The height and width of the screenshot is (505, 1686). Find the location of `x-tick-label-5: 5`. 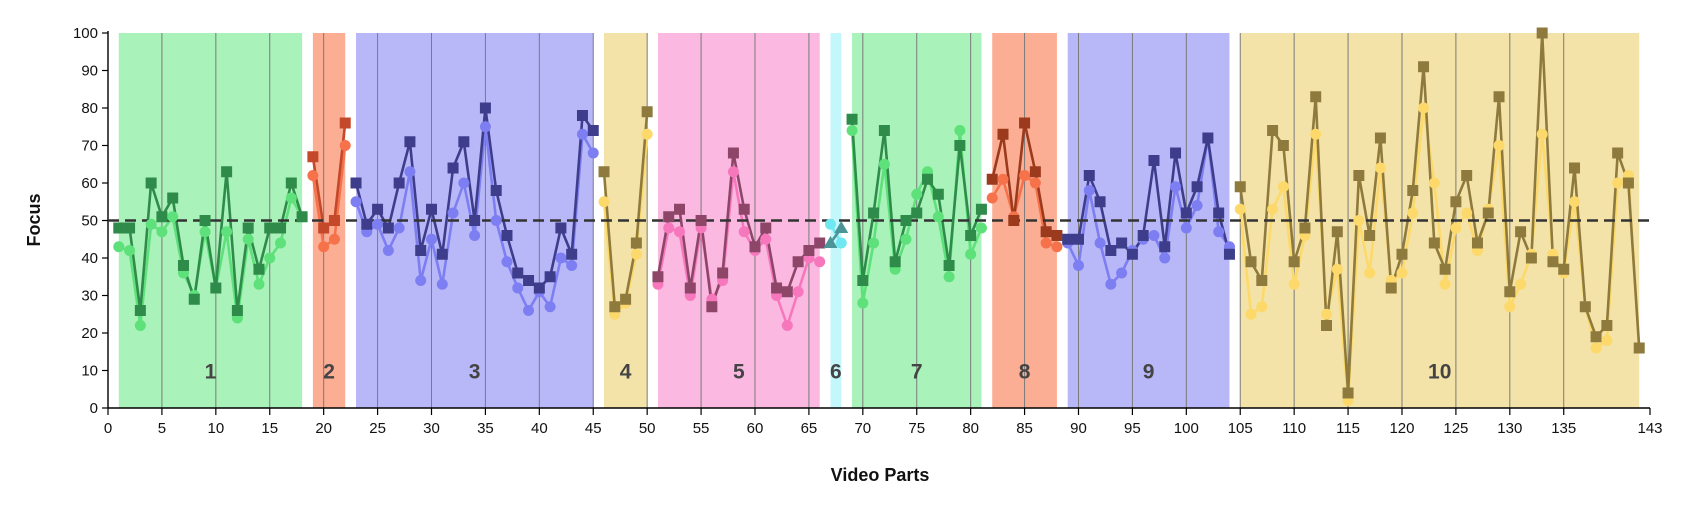

x-tick-label-5: 5 is located at coordinates (162, 428).